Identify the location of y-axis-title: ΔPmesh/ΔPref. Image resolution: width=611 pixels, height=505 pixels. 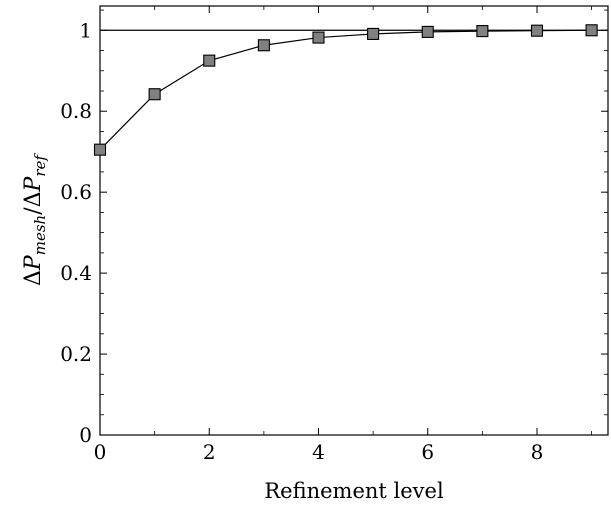
(35, 219).